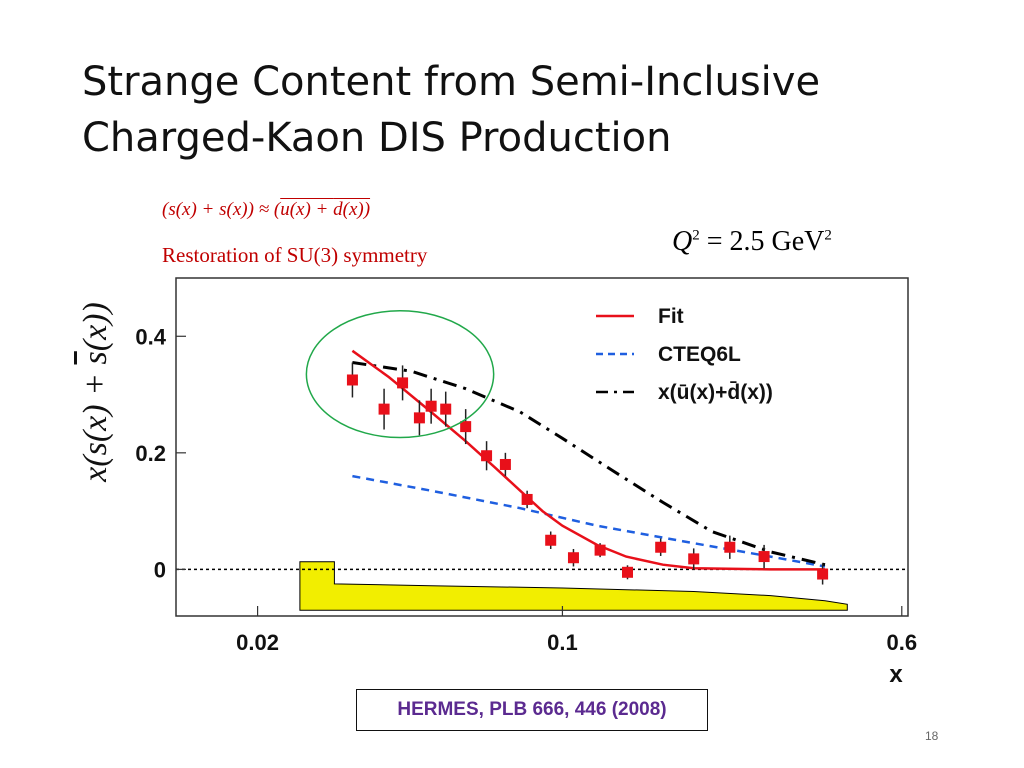 This screenshot has width=1024, height=768. I want to click on y-tick-label: 0.4, so click(150, 336).